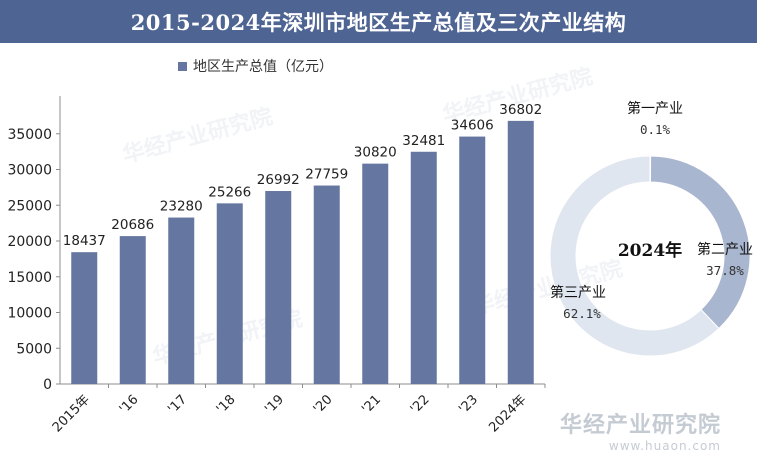 This screenshot has width=757, height=459. What do you see at coordinates (29, 171) in the screenshot?
I see `y-tick-label: 30000` at bounding box center [29, 171].